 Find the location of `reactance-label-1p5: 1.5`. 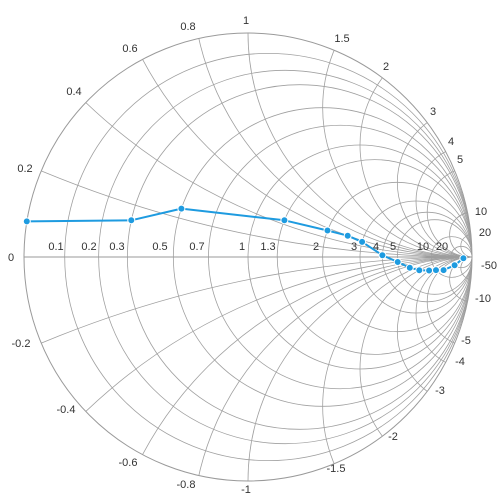

reactance-label-1p5: 1.5 is located at coordinates (341, 39).